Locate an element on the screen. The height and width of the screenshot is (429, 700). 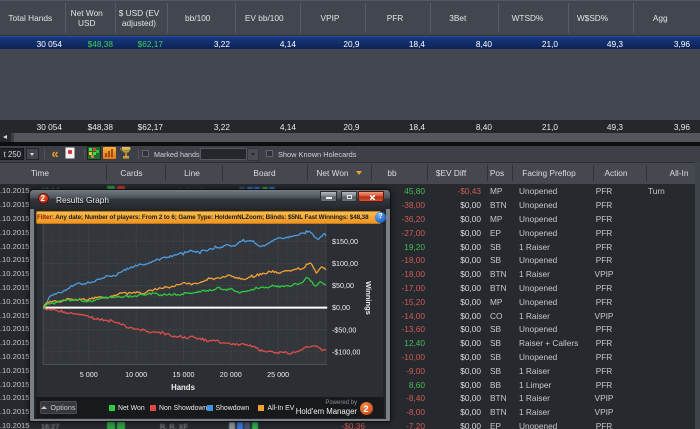
svg-text: Winnings is located at coordinates (368, 298).